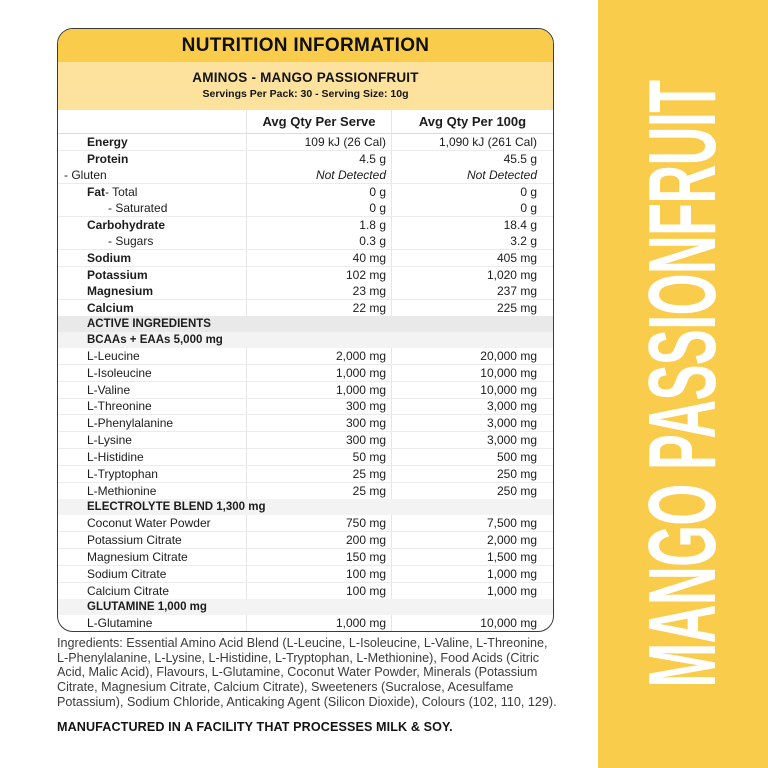 The image size is (768, 768). I want to click on table-row: Magnesium Citrate 150 mg 1,500 mg, so click(305, 558).